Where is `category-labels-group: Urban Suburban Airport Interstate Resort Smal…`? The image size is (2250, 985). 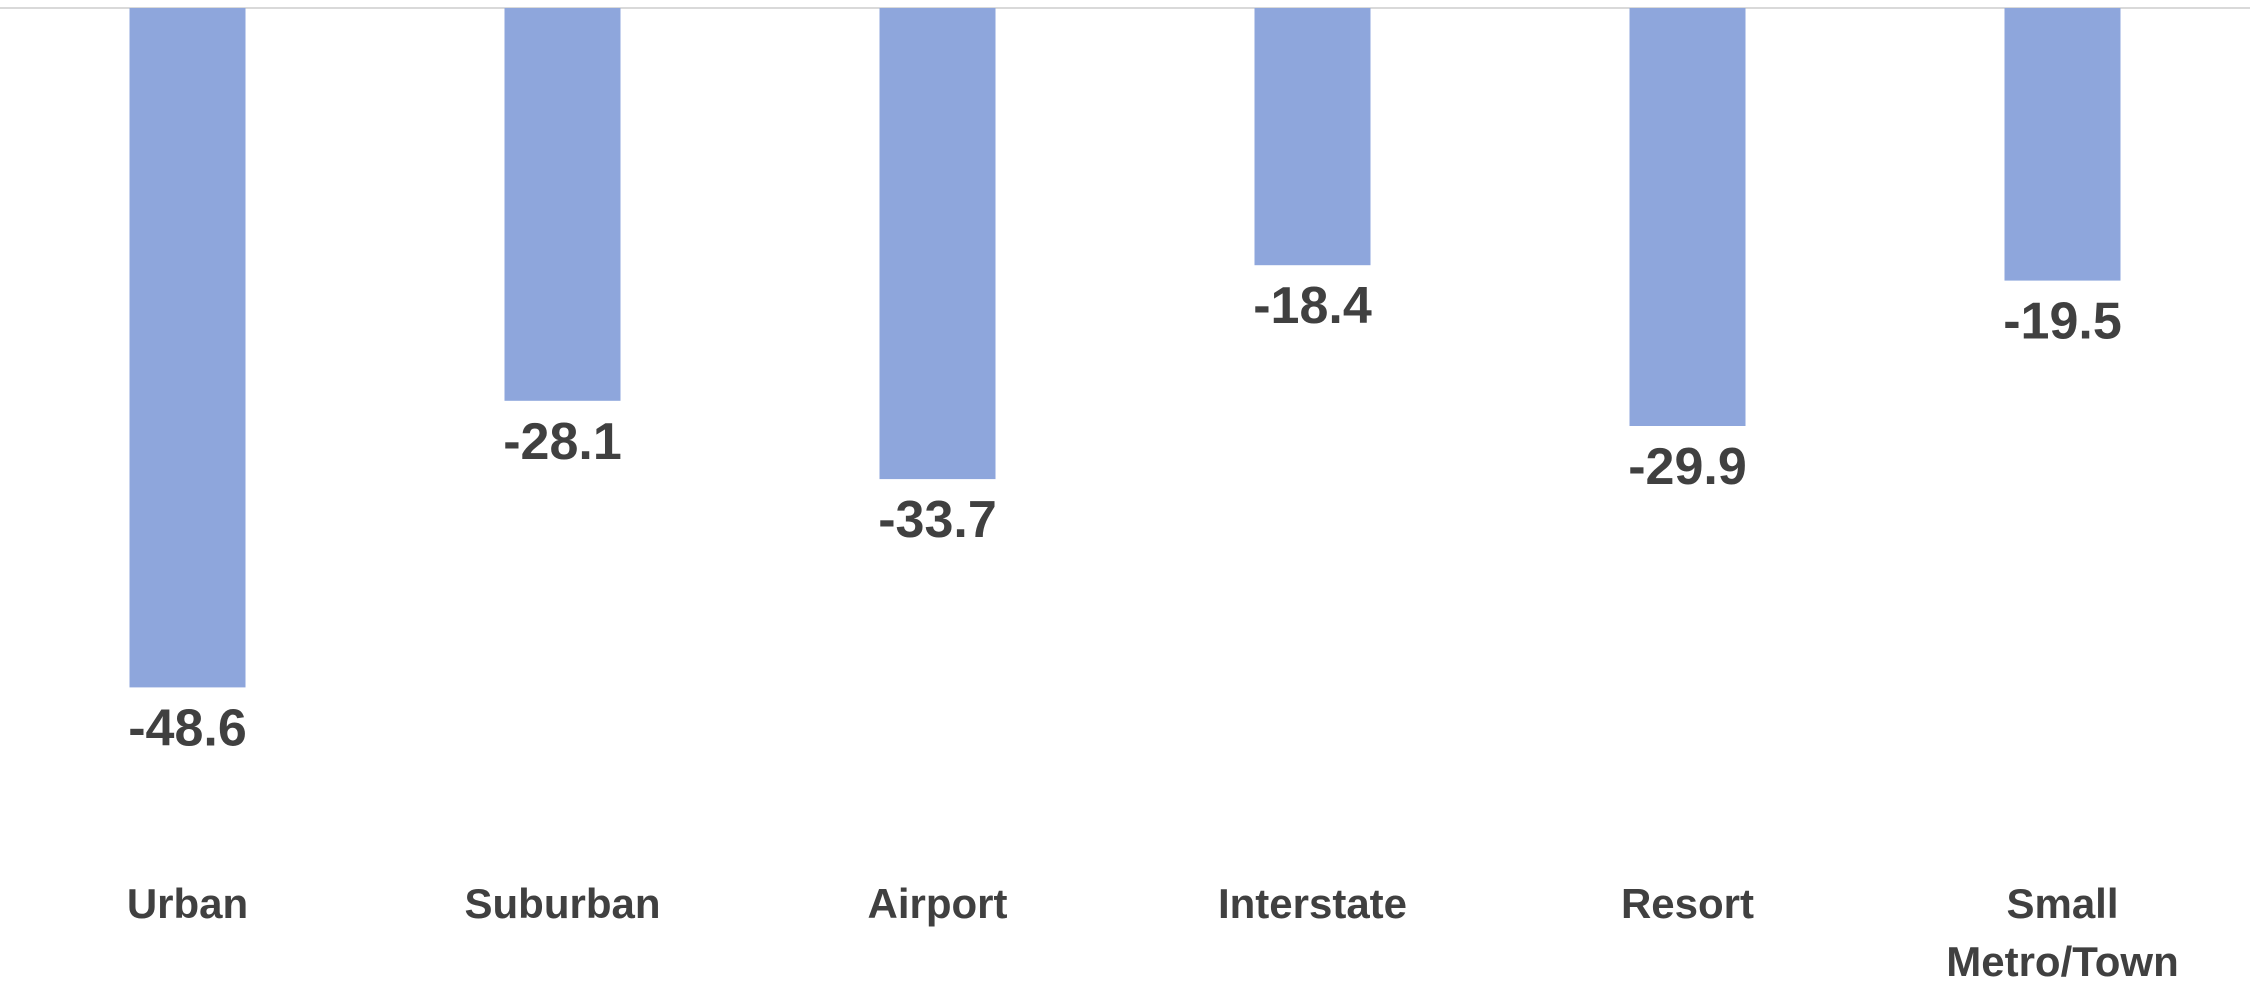
category-labels-group: Urban Suburban Airport Interstate Resort Smal… is located at coordinates (1153, 932).